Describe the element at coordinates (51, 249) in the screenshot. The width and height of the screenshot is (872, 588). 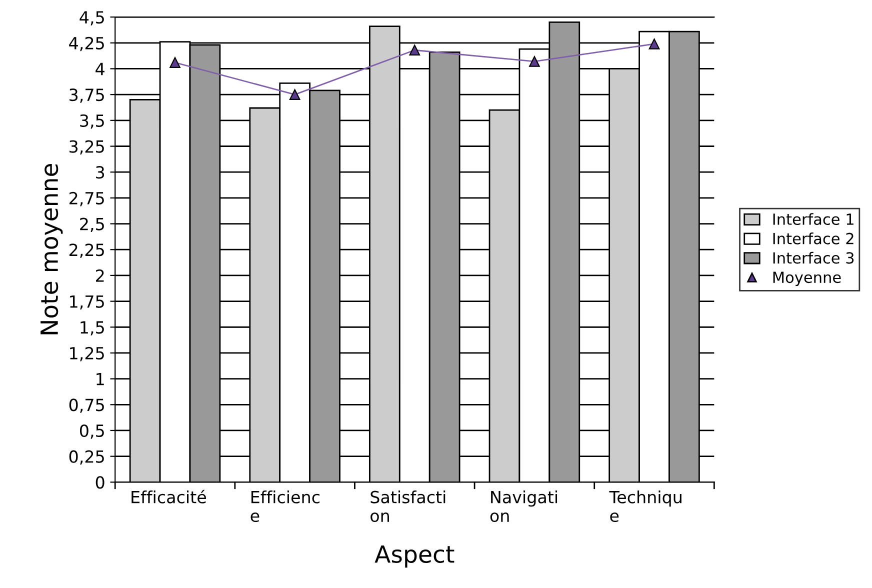
I see `y-axis-title: Note moyenne` at that location.